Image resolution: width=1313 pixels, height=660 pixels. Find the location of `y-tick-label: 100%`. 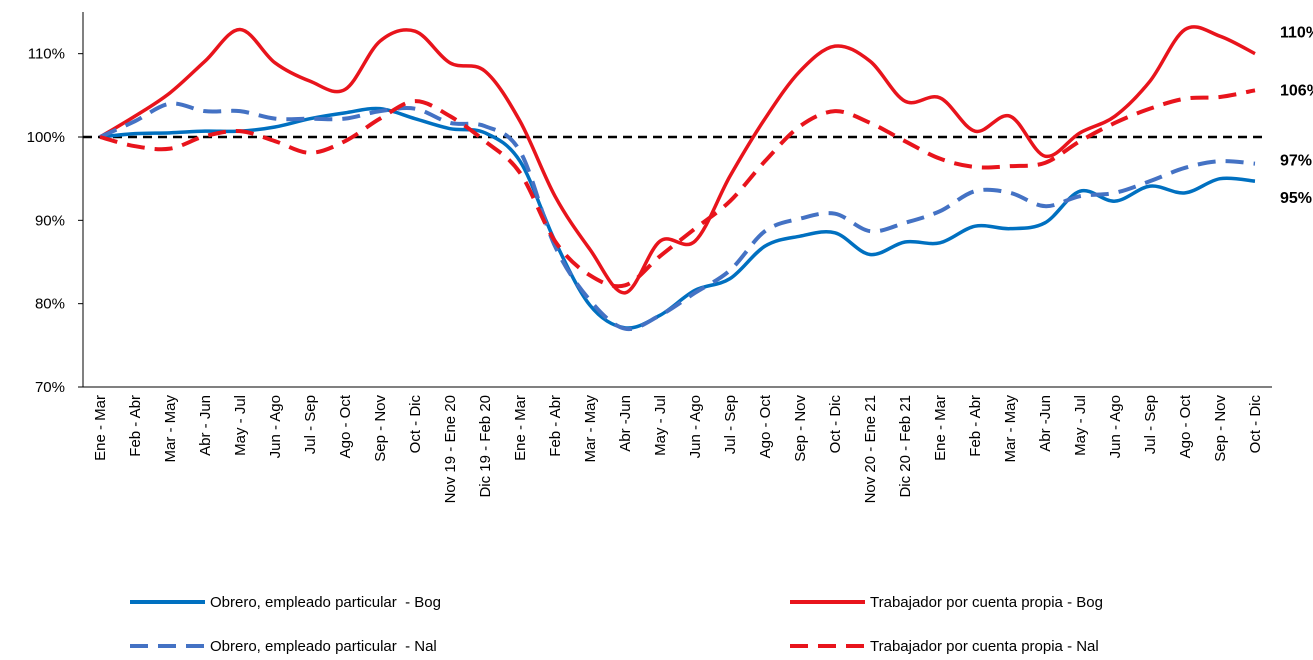

y-tick-label: 100% is located at coordinates (46, 137).